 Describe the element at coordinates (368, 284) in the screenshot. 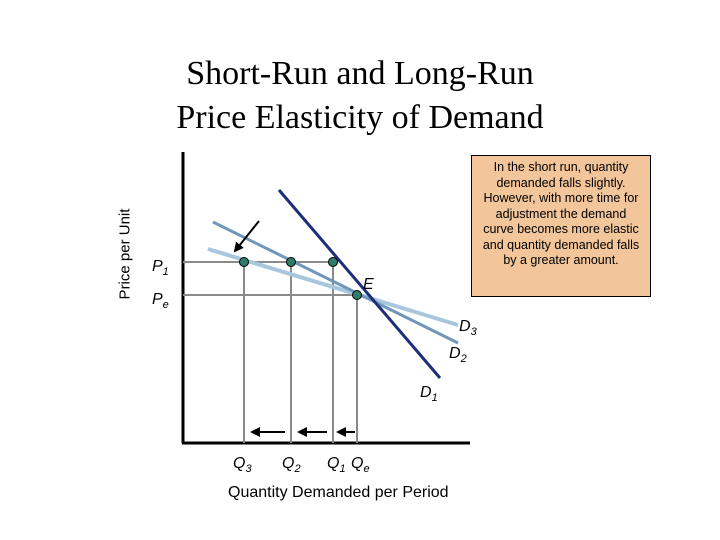

I see `label-e: E` at that location.